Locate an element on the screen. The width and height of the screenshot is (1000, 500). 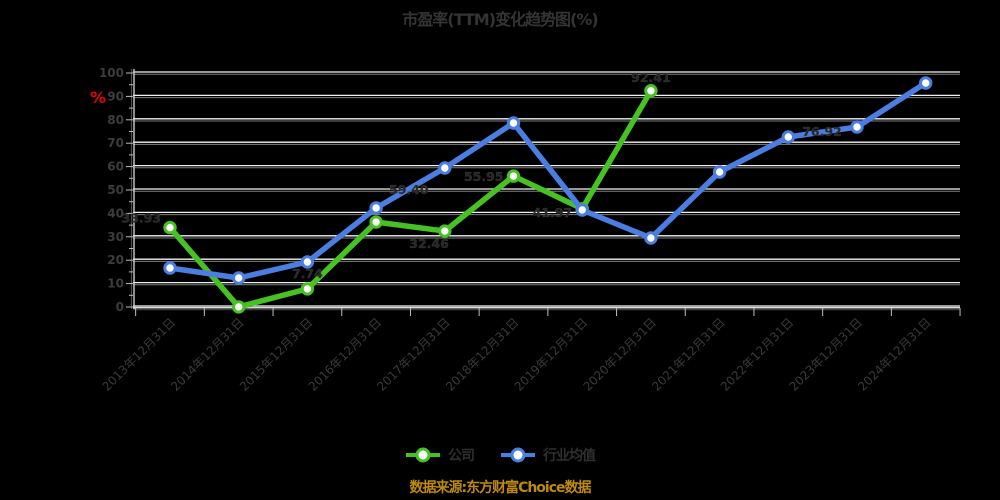
y-tick-label: 40 is located at coordinates (115, 213).